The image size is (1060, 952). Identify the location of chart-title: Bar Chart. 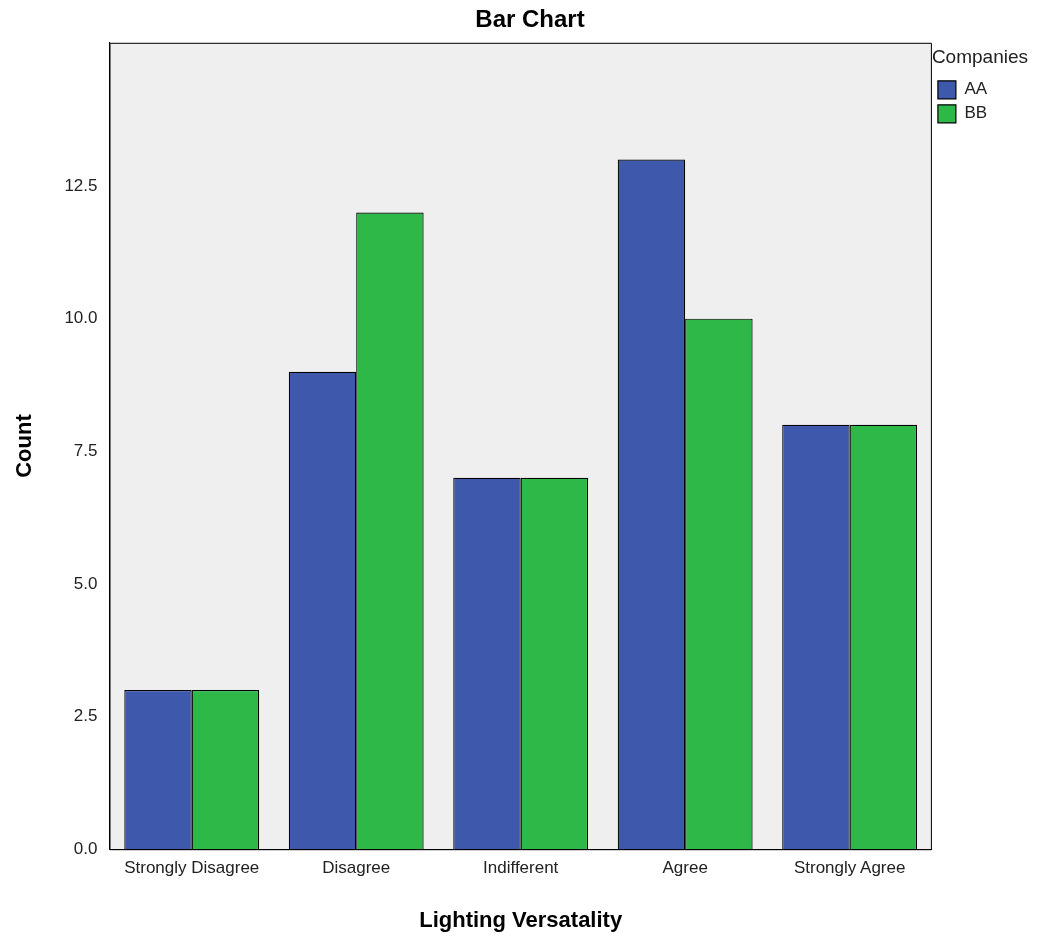
(530, 19).